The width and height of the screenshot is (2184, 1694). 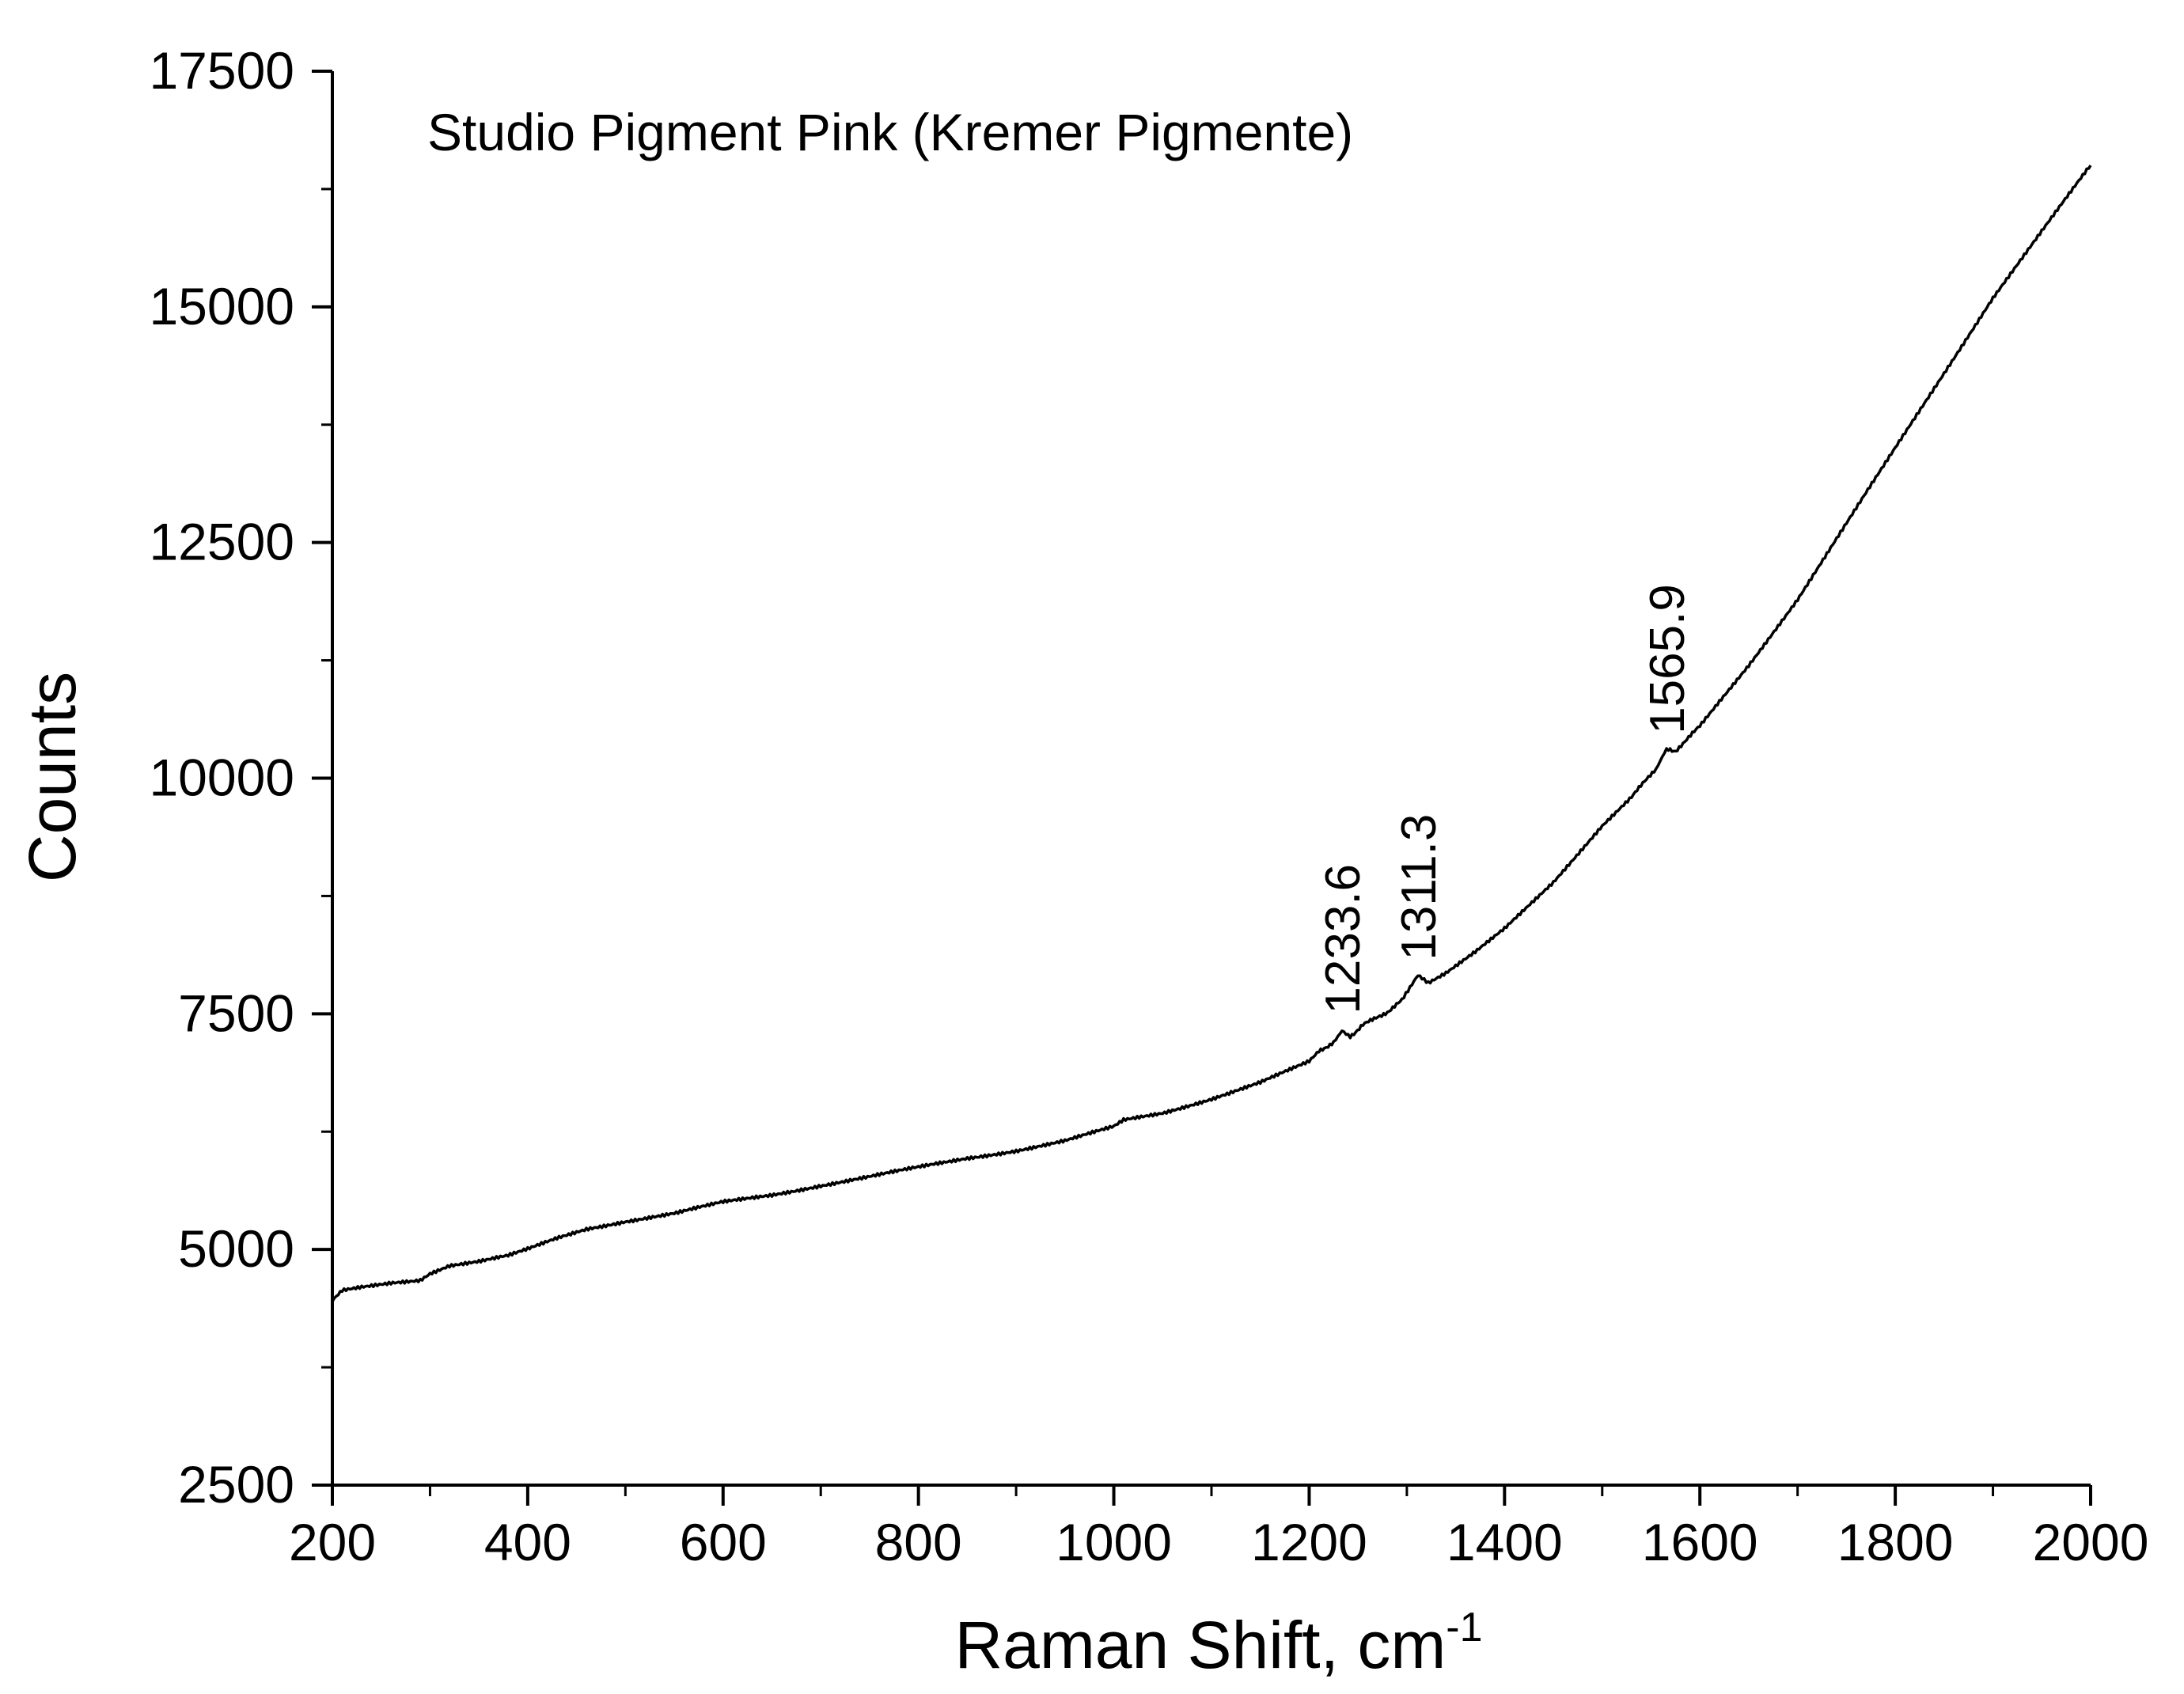 What do you see at coordinates (236, 1012) in the screenshot?
I see `y-tick-label: 7500` at bounding box center [236, 1012].